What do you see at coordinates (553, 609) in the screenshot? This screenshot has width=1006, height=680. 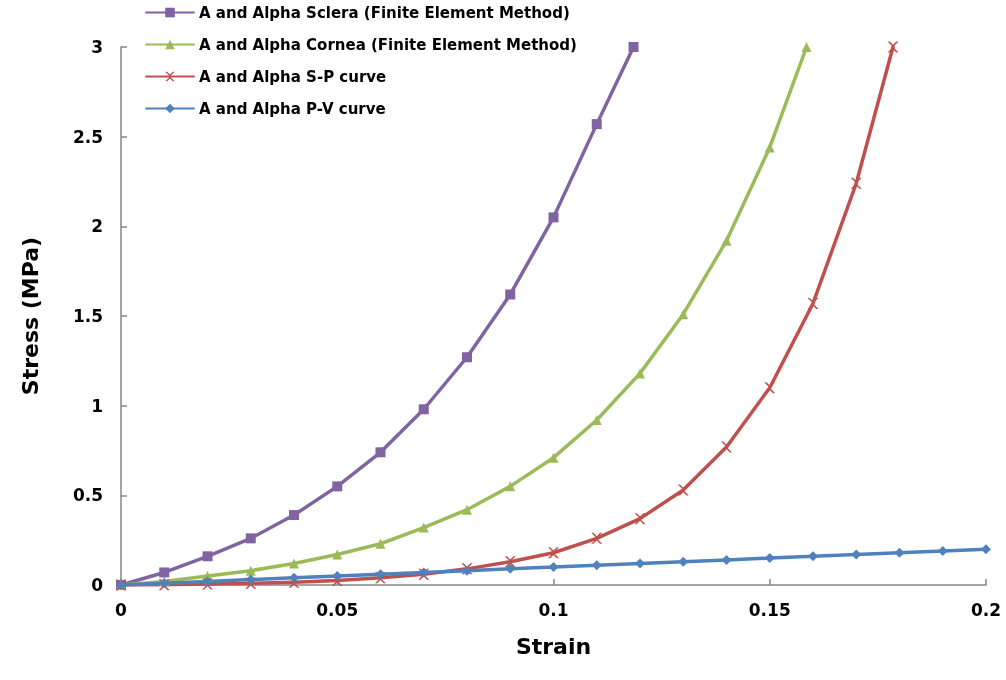 I see `x-tick-label: 0.1` at bounding box center [553, 609].